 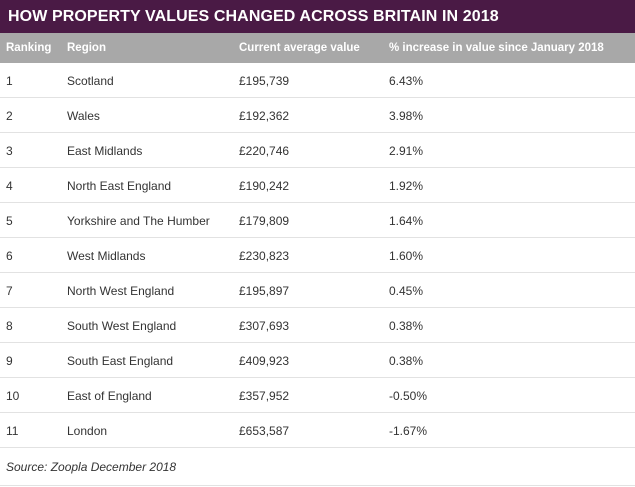 I want to click on table-row: 9 South East England £409,923 0.38%, so click(x=317, y=360).